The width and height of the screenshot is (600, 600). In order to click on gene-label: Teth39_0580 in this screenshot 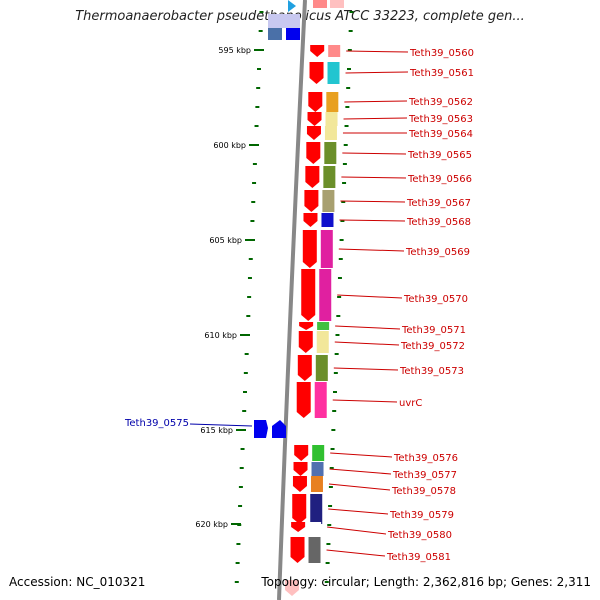, I will do `click(419, 535)`.